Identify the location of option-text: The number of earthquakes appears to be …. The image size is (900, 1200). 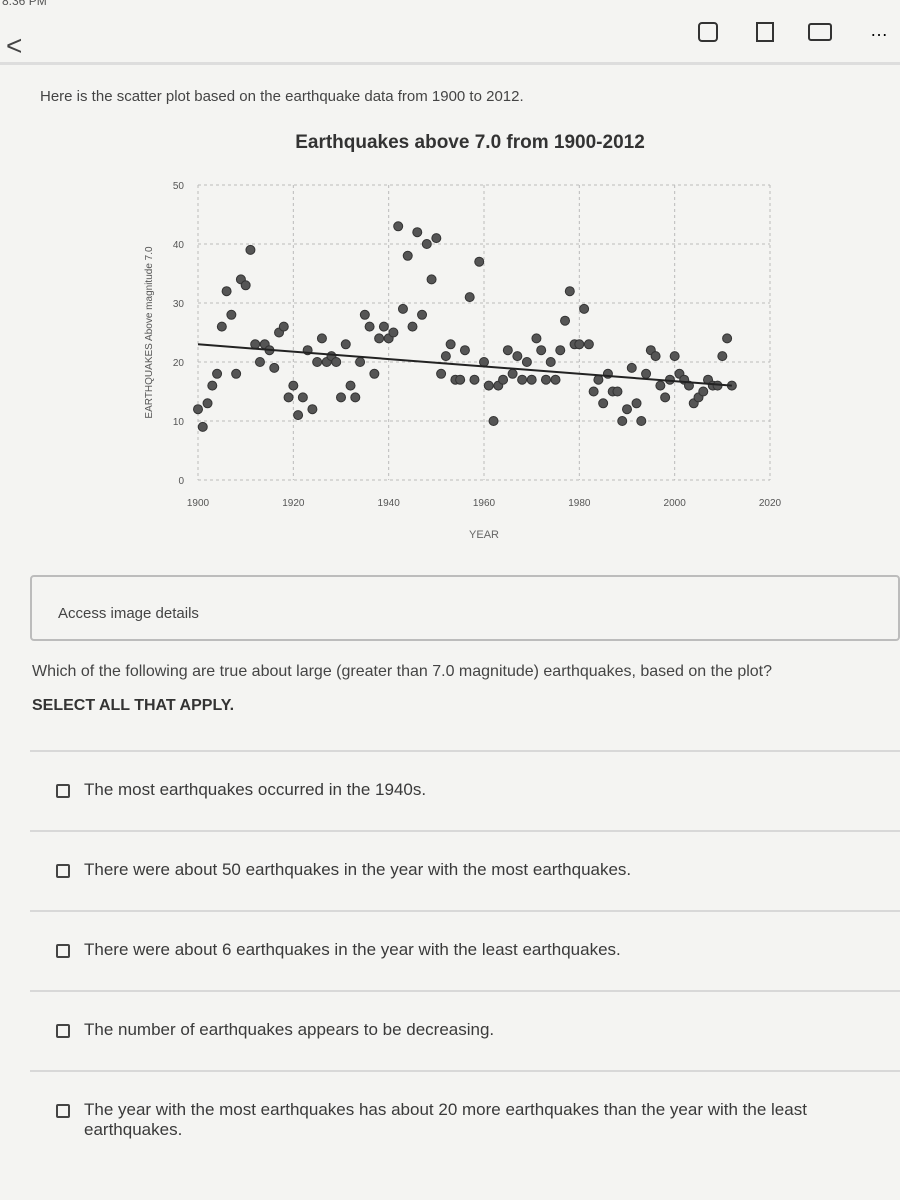
(289, 1029).